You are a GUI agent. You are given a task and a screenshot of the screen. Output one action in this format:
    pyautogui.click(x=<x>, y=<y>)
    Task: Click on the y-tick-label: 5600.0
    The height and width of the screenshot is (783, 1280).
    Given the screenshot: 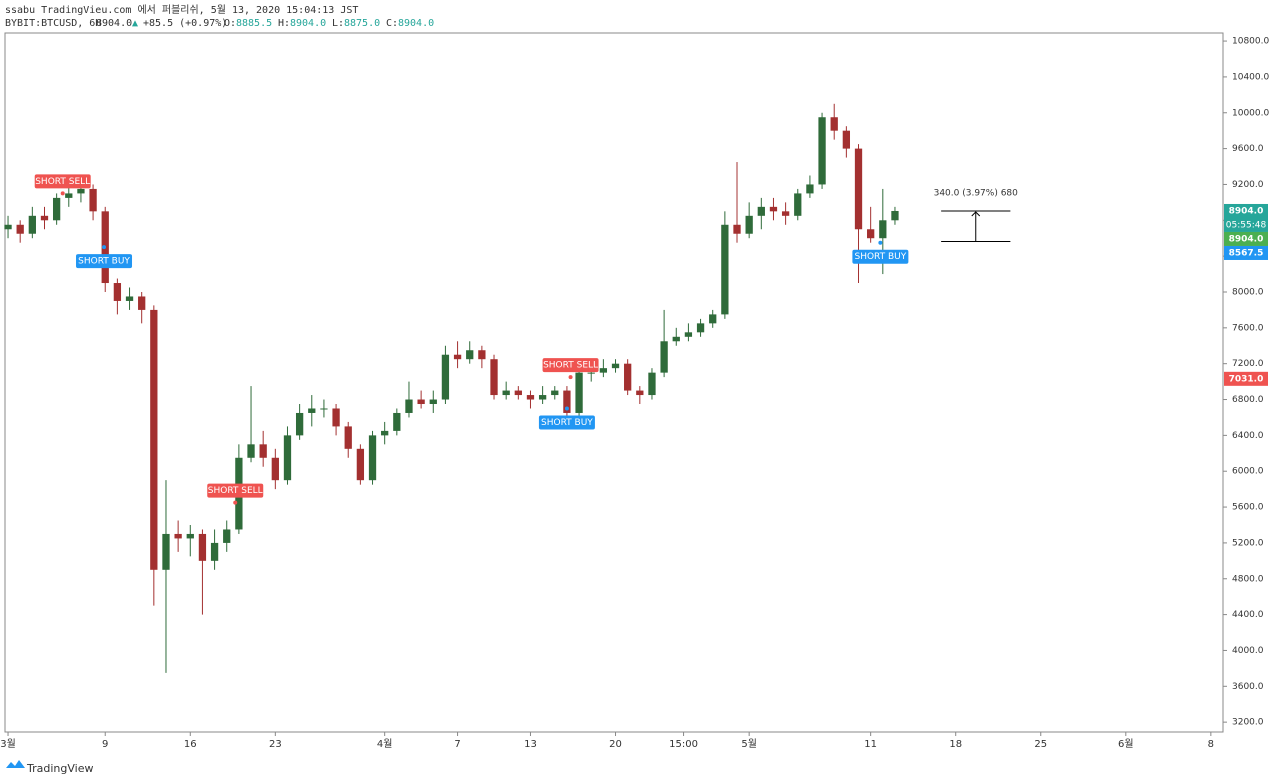 What is the action you would take?
    pyautogui.click(x=1248, y=508)
    